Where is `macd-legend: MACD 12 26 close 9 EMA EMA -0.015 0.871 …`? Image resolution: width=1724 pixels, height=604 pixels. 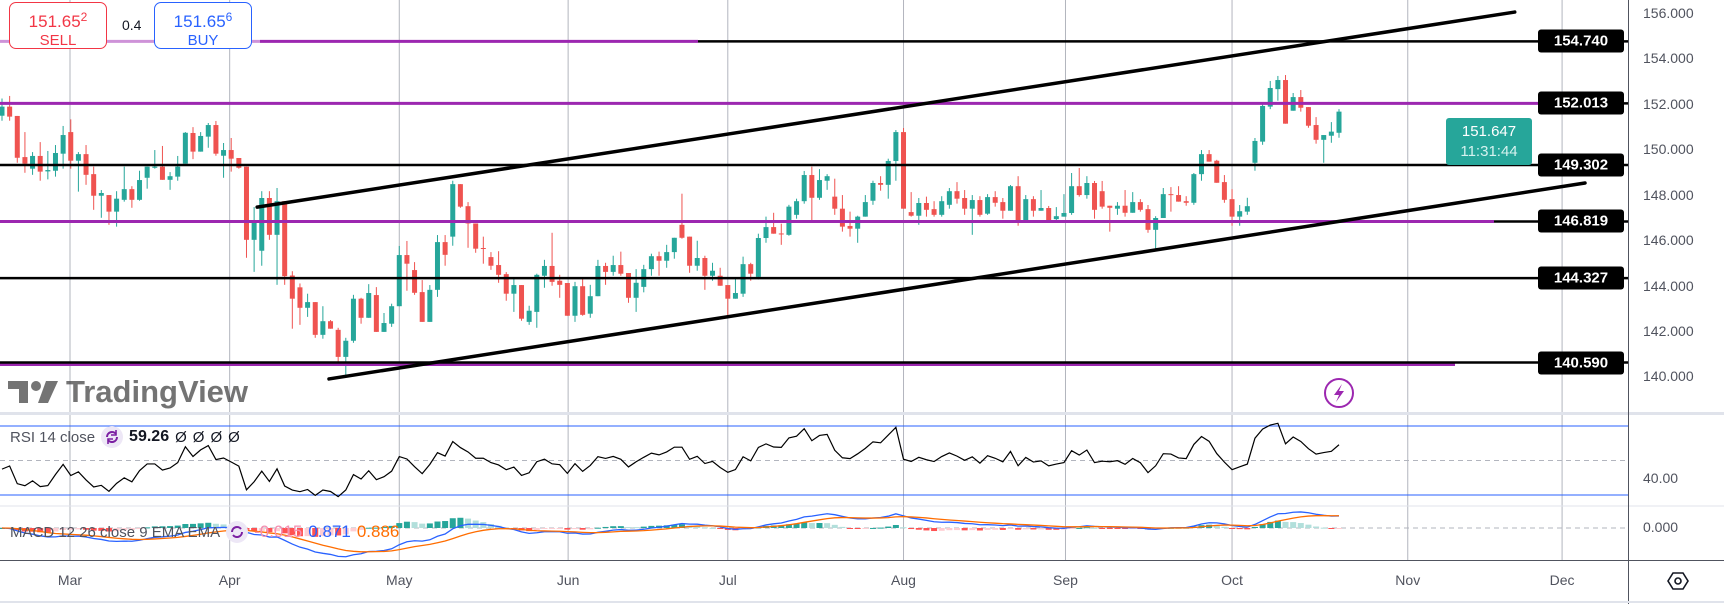 macd-legend: MACD 12 26 close 9 EMA EMA -0.015 0.871 … is located at coordinates (204, 532).